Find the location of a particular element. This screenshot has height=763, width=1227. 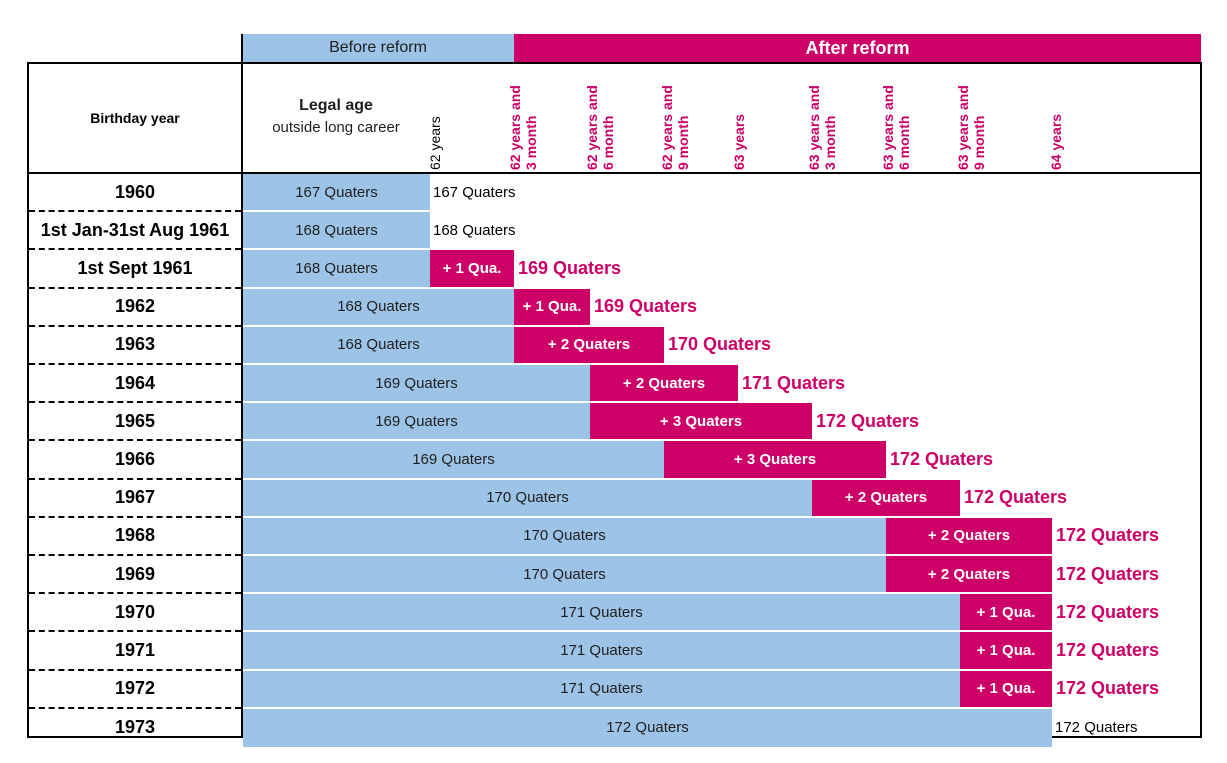

after-reform-value: 171 Quaters is located at coordinates (794, 382).